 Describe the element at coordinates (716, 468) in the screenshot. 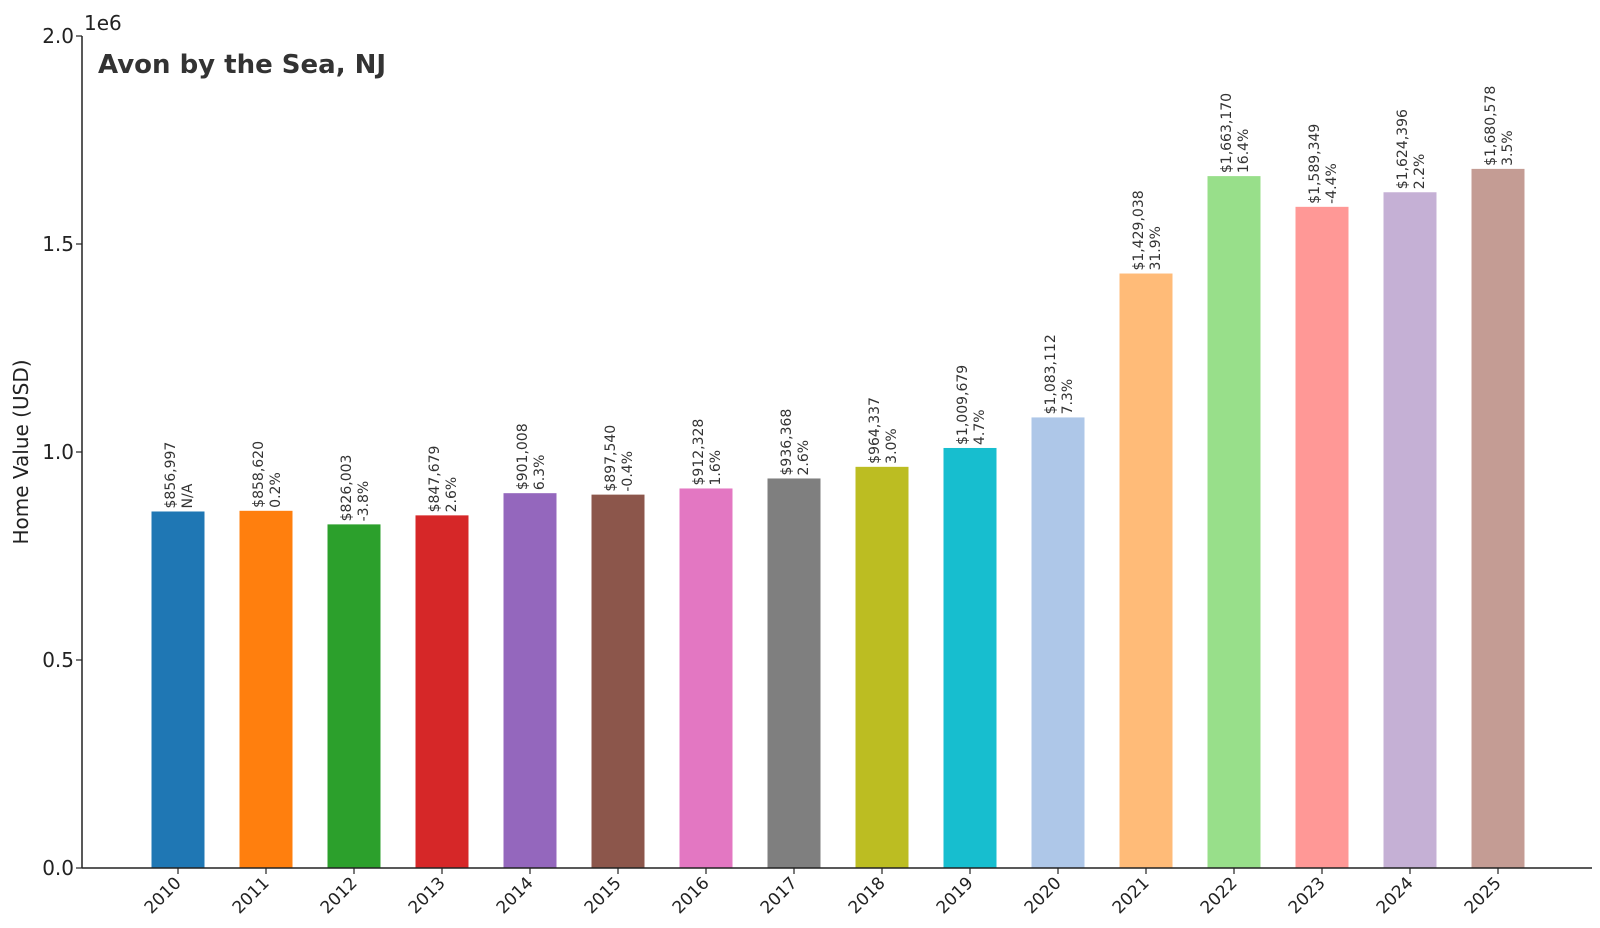

I see `change-label-2016: 1.6%` at that location.